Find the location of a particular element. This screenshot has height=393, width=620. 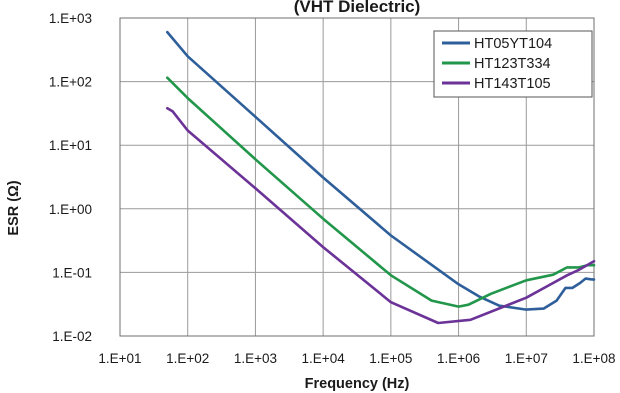

legend-label: HT123T334 is located at coordinates (512, 64).